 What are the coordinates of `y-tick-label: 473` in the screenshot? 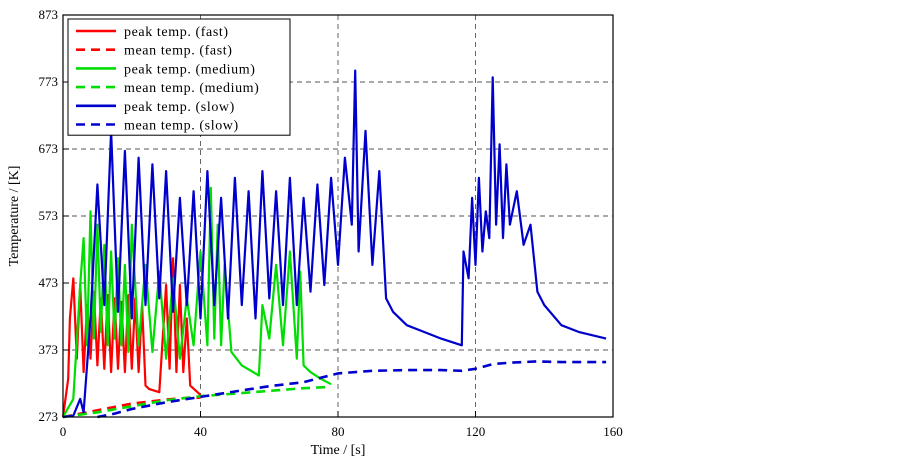 It's located at (49, 282).